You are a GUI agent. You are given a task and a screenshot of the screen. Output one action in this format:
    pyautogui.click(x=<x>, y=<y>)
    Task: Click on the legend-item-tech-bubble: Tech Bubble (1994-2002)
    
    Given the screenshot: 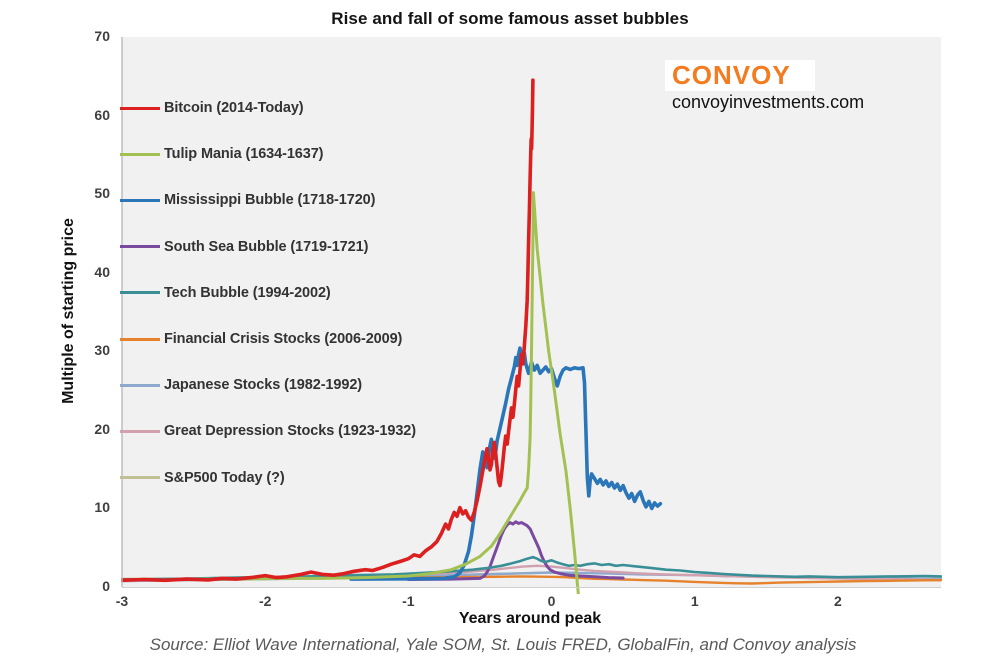 What is the action you would take?
    pyautogui.click(x=225, y=293)
    